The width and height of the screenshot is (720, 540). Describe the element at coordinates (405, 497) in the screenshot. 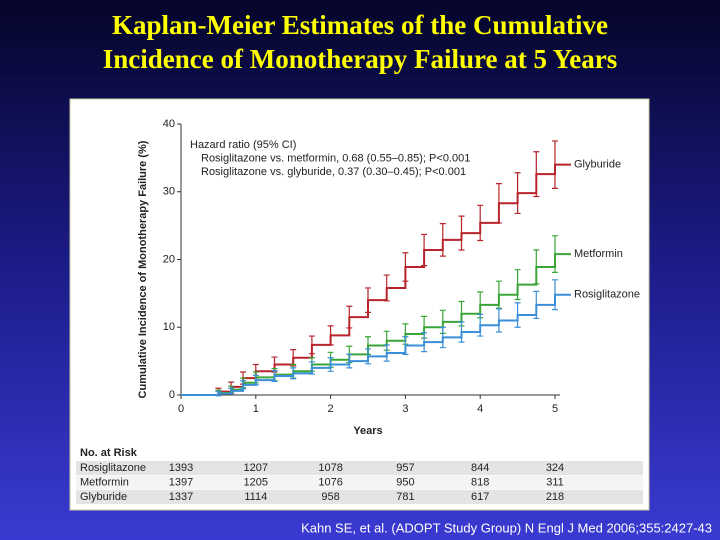

I see `risk-count: 781` at that location.